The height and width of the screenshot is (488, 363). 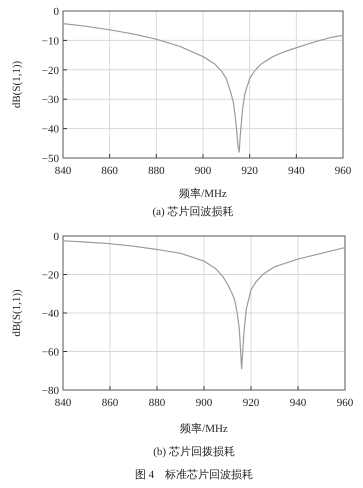 What do you see at coordinates (51, 391) in the screenshot?
I see `y-tick-label: −80` at bounding box center [51, 391].